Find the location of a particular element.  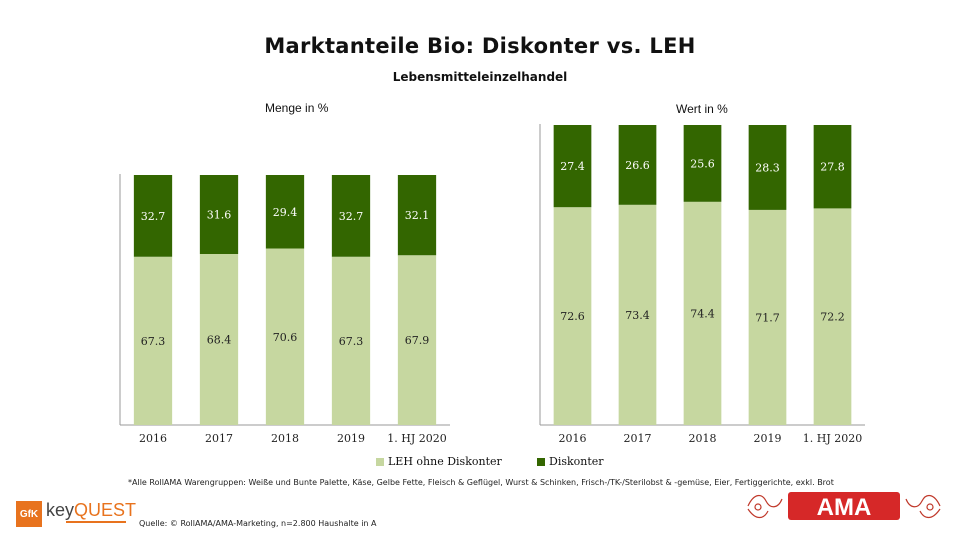

bar-0-3-diskonter is located at coordinates (351, 216).